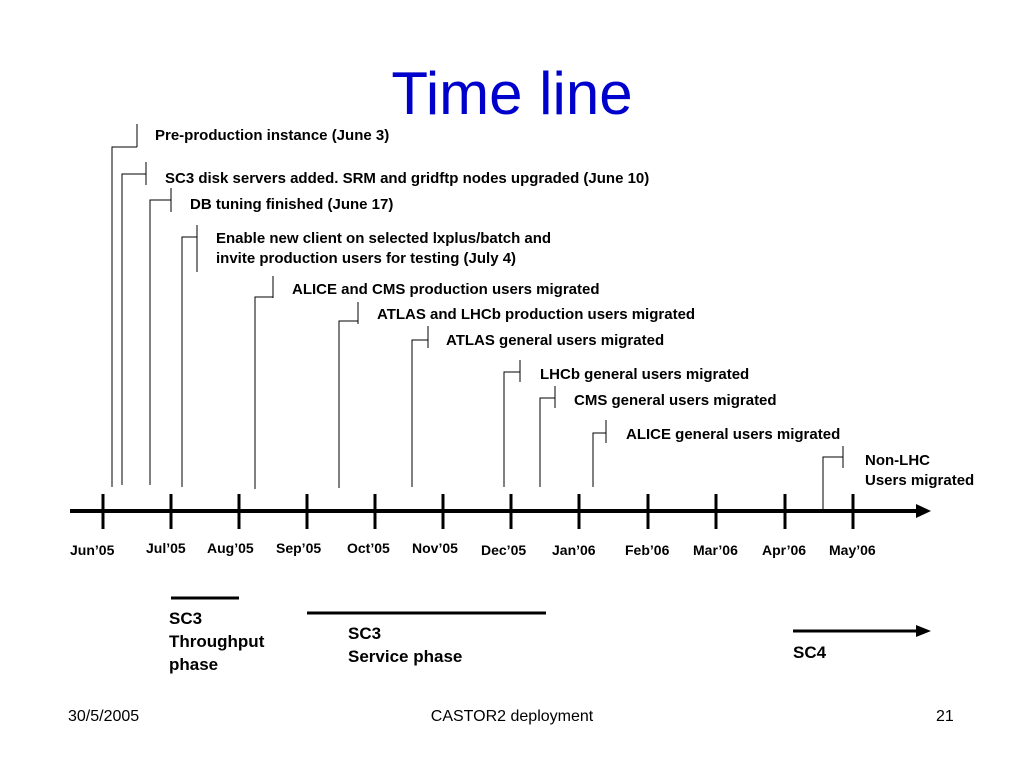 This screenshot has height=768, width=1024. Describe the element at coordinates (166, 548) in the screenshot. I see `month-label: Jul’05` at that location.